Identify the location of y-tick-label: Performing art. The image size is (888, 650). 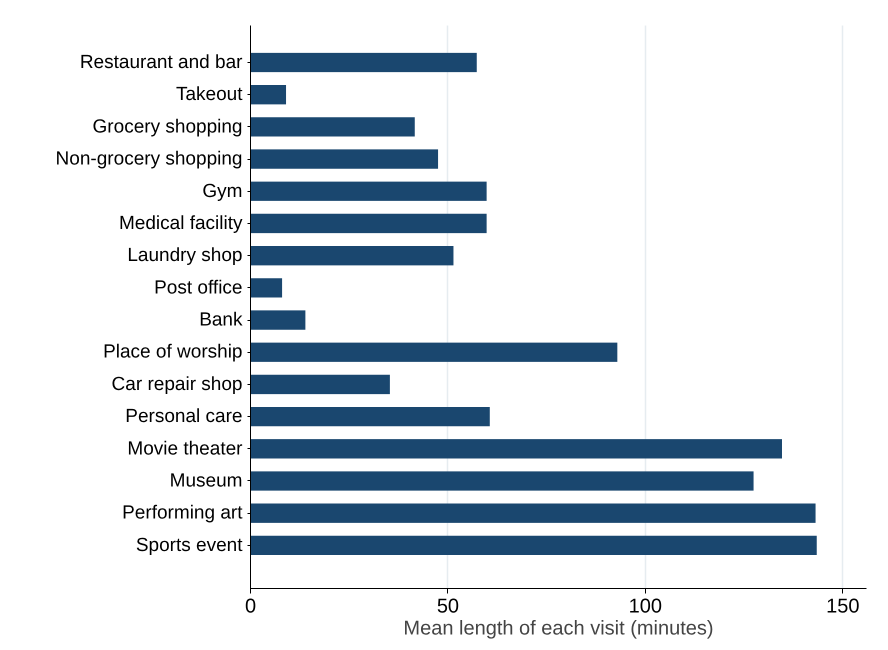
(183, 513).